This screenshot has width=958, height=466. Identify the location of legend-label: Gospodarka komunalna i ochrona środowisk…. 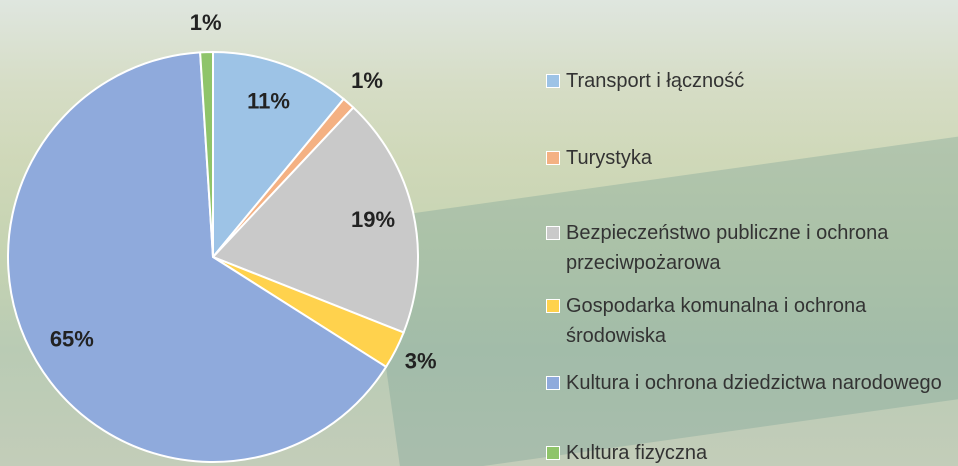
(716, 321).